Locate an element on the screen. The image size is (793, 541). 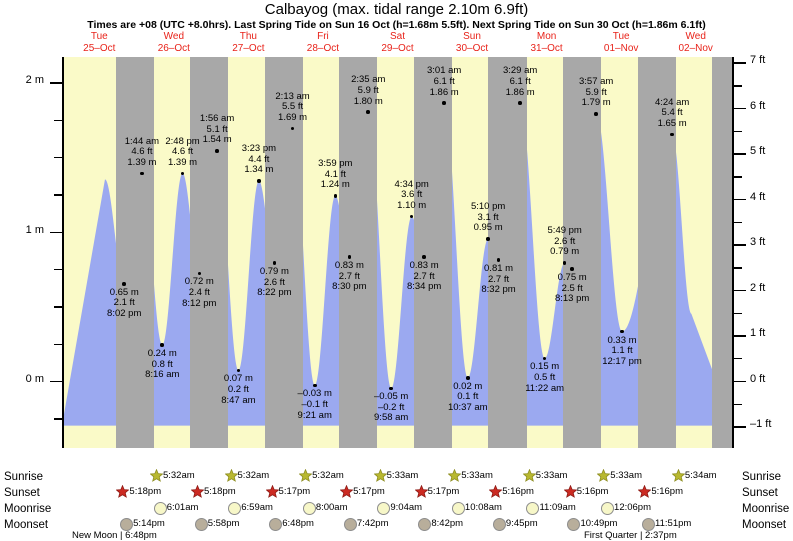
tide-annotation-line: 0.1 ft is located at coordinates (468, 397).